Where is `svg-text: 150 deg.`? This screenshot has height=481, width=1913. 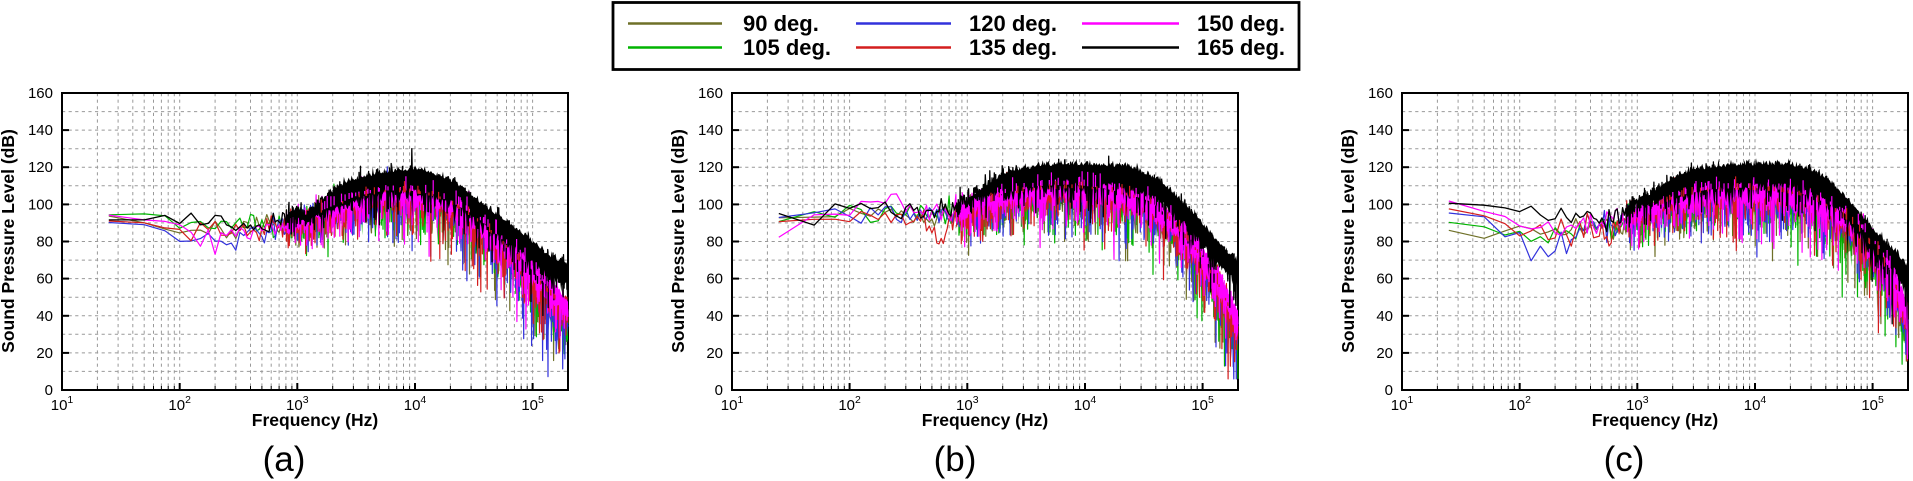 svg-text: 150 deg. is located at coordinates (1241, 23).